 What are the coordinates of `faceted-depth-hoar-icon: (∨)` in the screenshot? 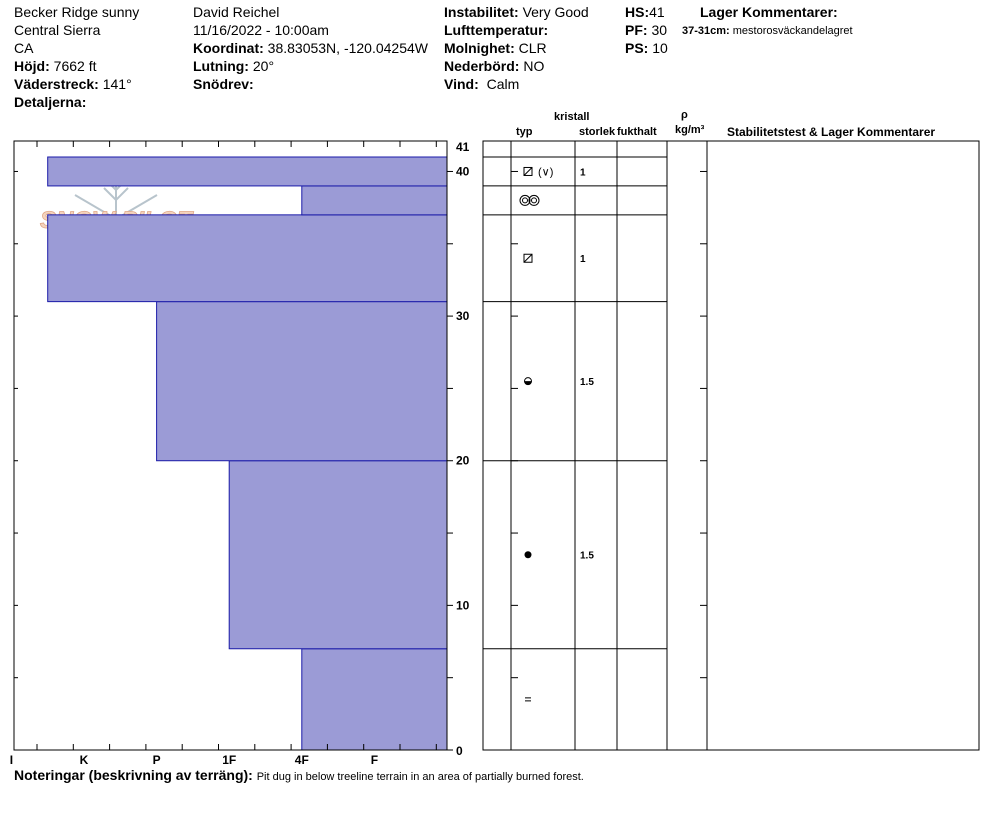 It's located at (538, 172).